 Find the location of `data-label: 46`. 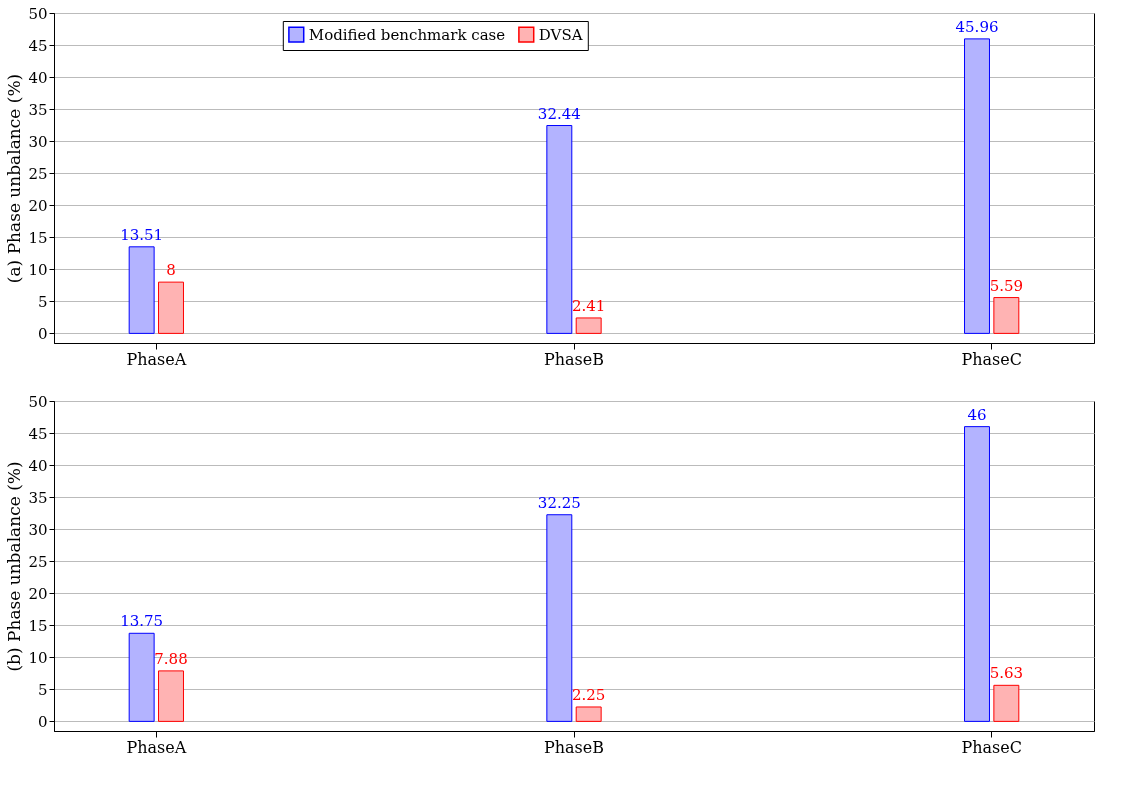

data-label: 46 is located at coordinates (977, 414).